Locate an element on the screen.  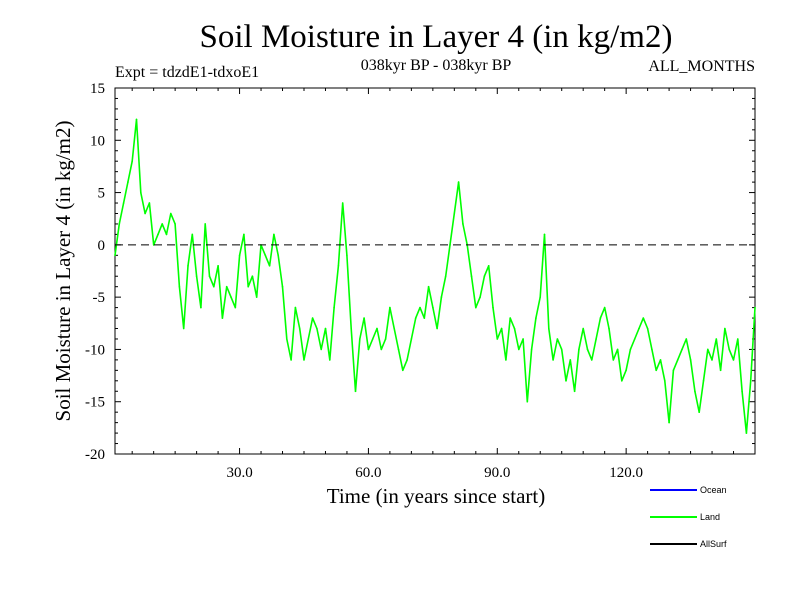
legend-label-land: Land is located at coordinates (710, 517).